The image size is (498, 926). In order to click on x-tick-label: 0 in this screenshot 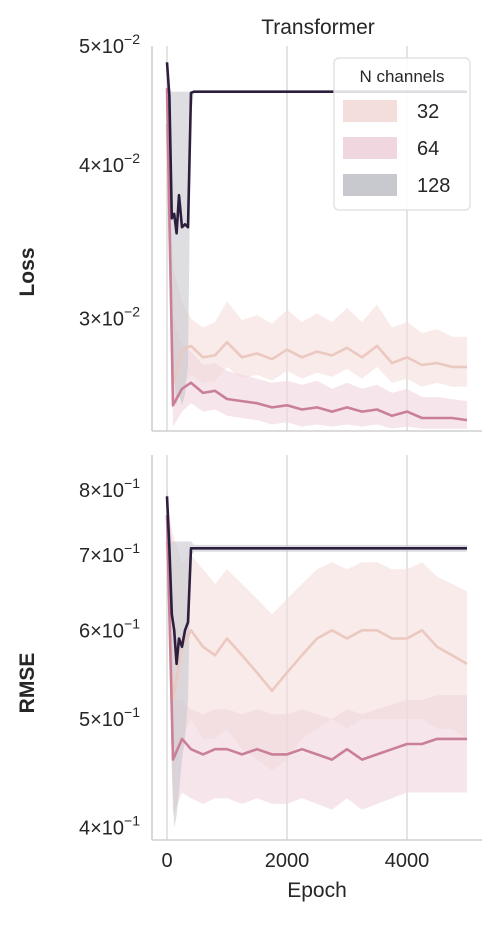, I will do `click(166, 861)`.